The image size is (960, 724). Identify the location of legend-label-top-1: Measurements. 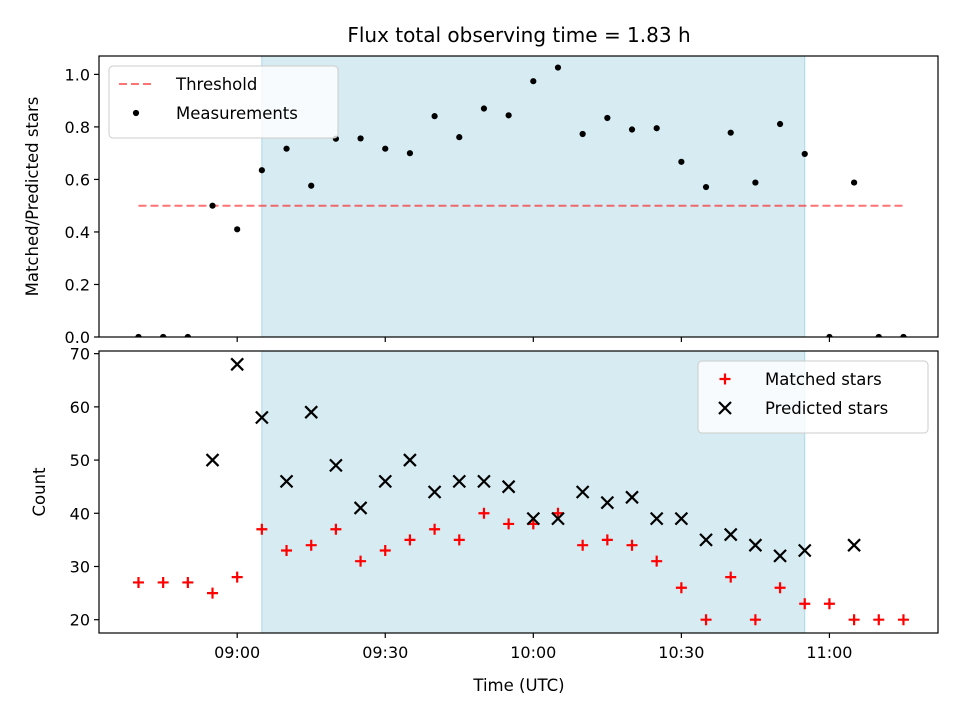
(237, 113).